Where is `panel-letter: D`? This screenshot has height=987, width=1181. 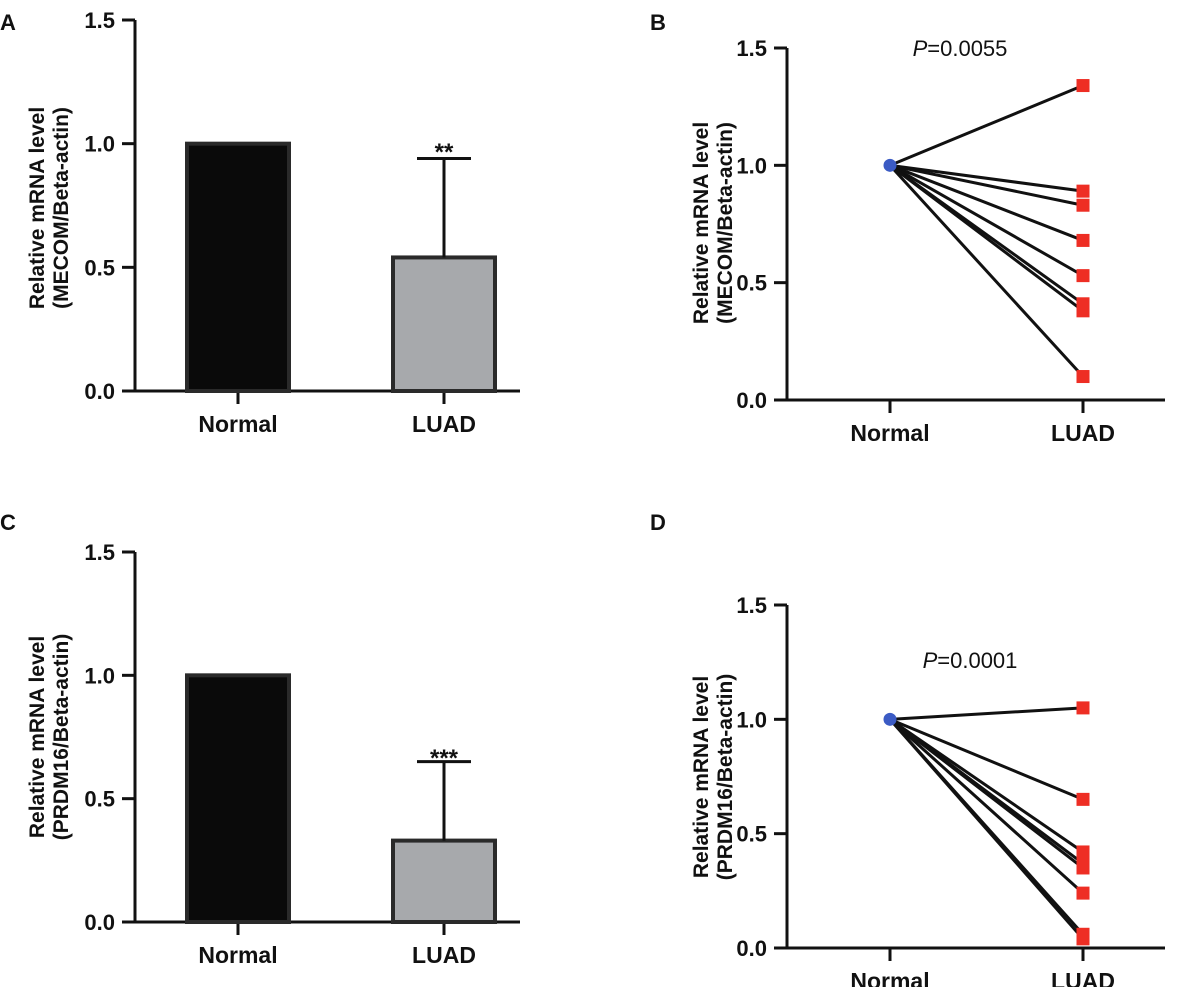 panel-letter: D is located at coordinates (658, 522).